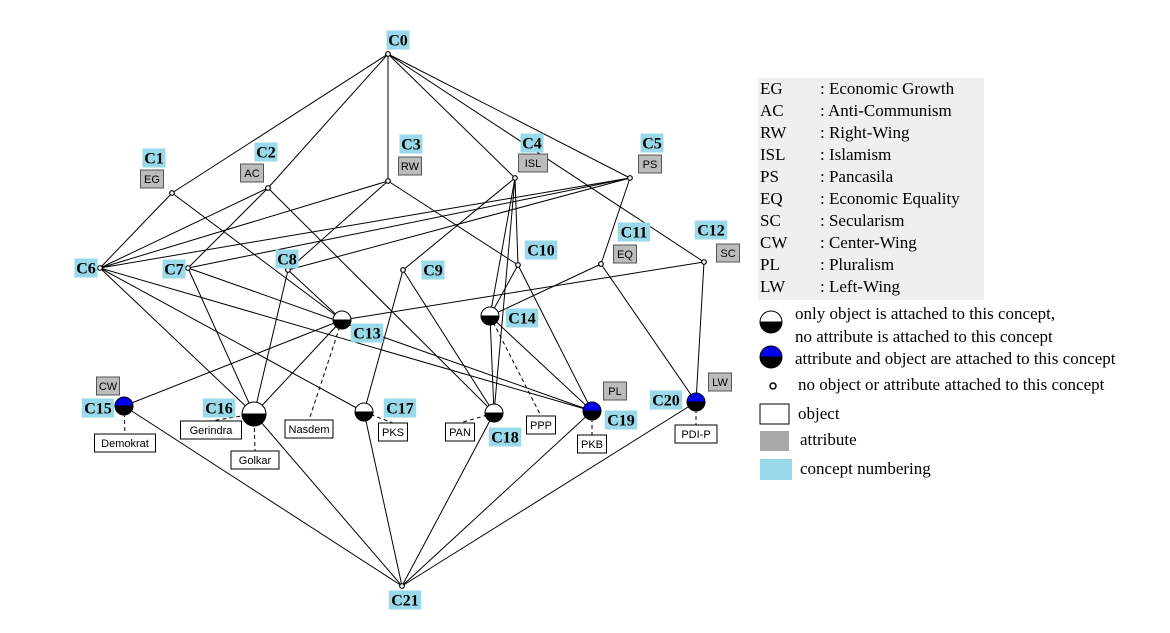 This screenshot has height=633, width=1170. What do you see at coordinates (100, 268) in the screenshot?
I see `concept-node-c6` at bounding box center [100, 268].